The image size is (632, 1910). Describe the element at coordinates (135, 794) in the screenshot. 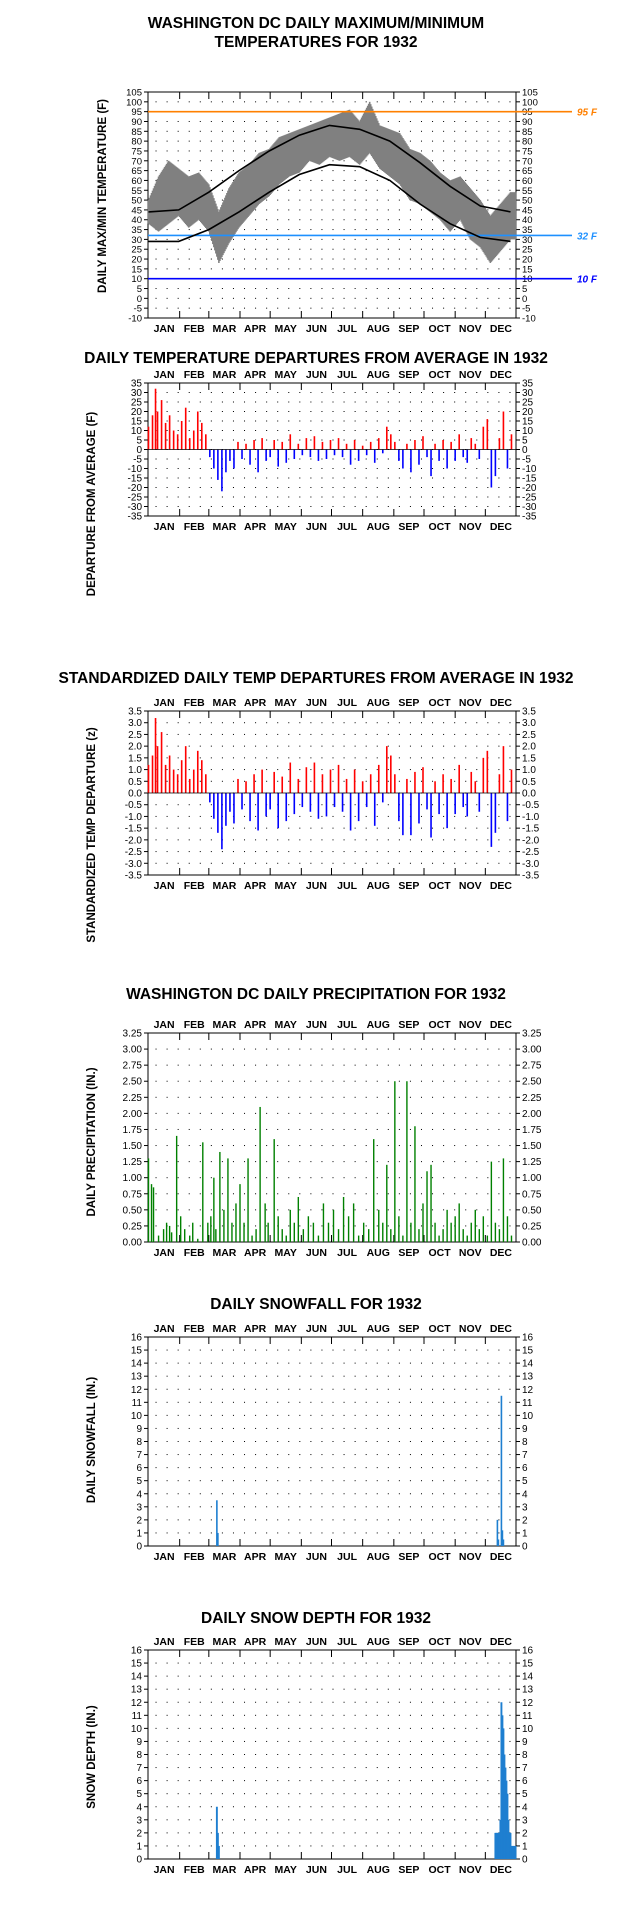

I see `standardized-y-tick-label-left: 0.0` at that location.